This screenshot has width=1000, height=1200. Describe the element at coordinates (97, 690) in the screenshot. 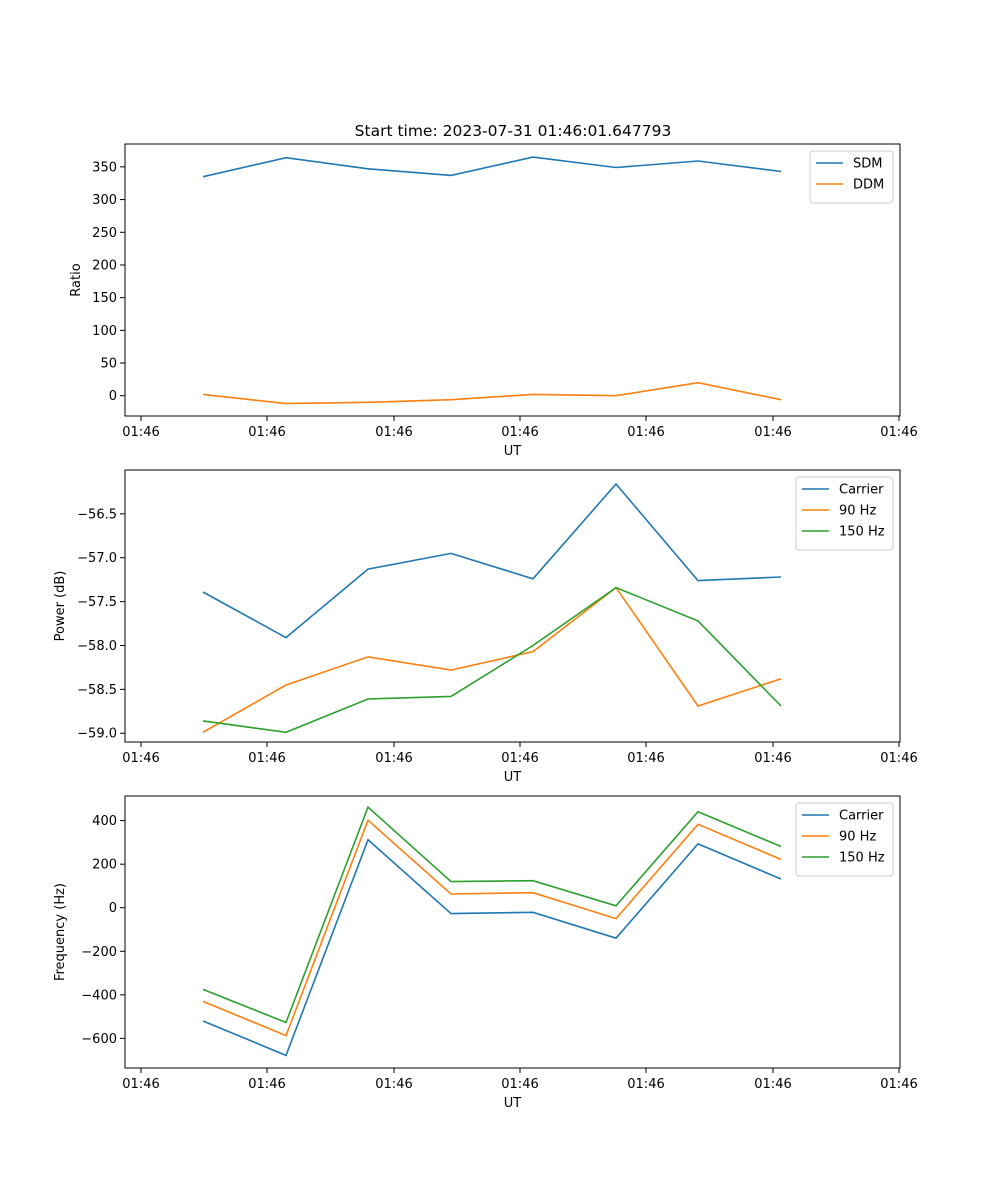

I see `y-tick-label: −58.5` at that location.